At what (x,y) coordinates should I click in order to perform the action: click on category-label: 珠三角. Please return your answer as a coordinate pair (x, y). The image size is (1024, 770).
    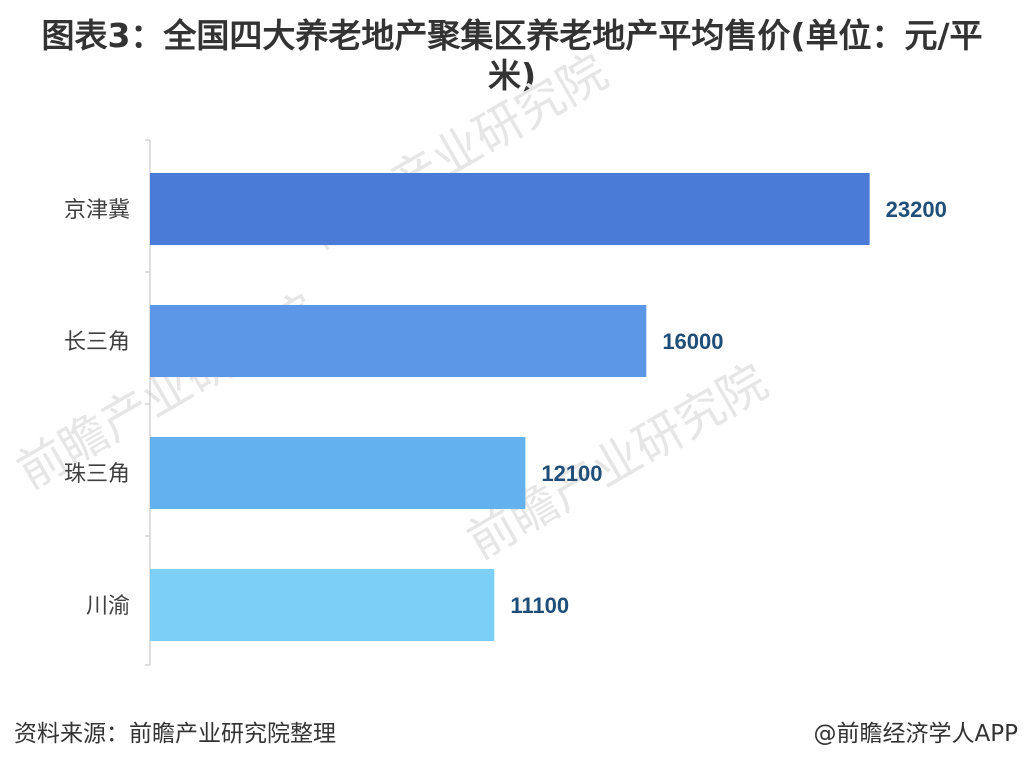
    Looking at the image, I should click on (97, 474).